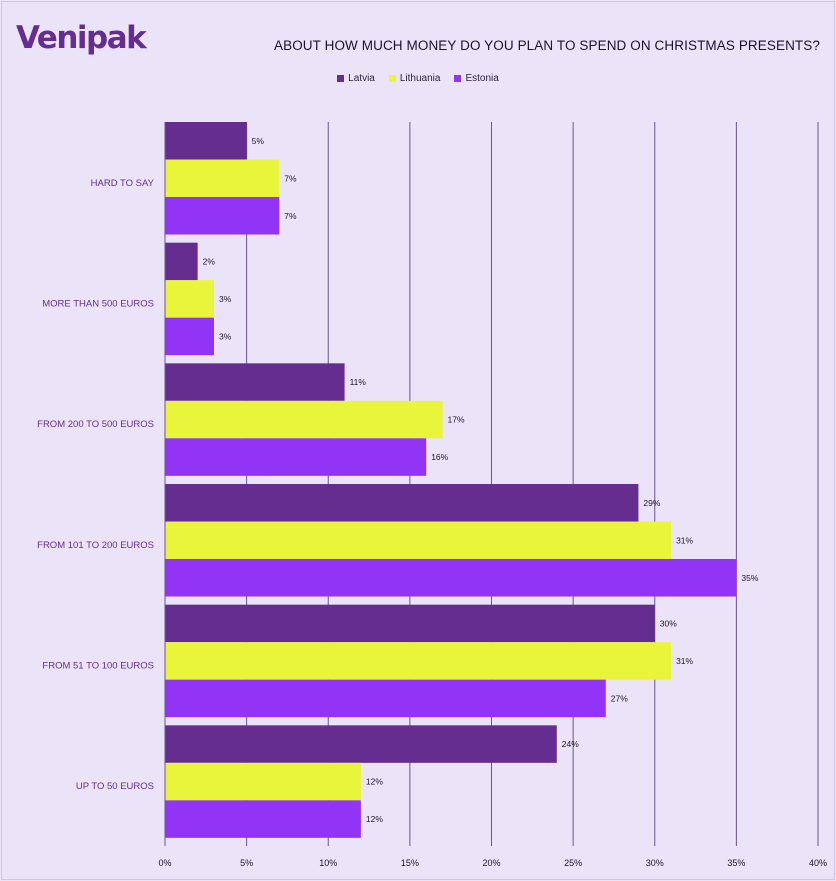 The width and height of the screenshot is (836, 881). Describe the element at coordinates (619, 698) in the screenshot. I see `data-label-estonia-from-51-to-100-euros: 27%` at that location.